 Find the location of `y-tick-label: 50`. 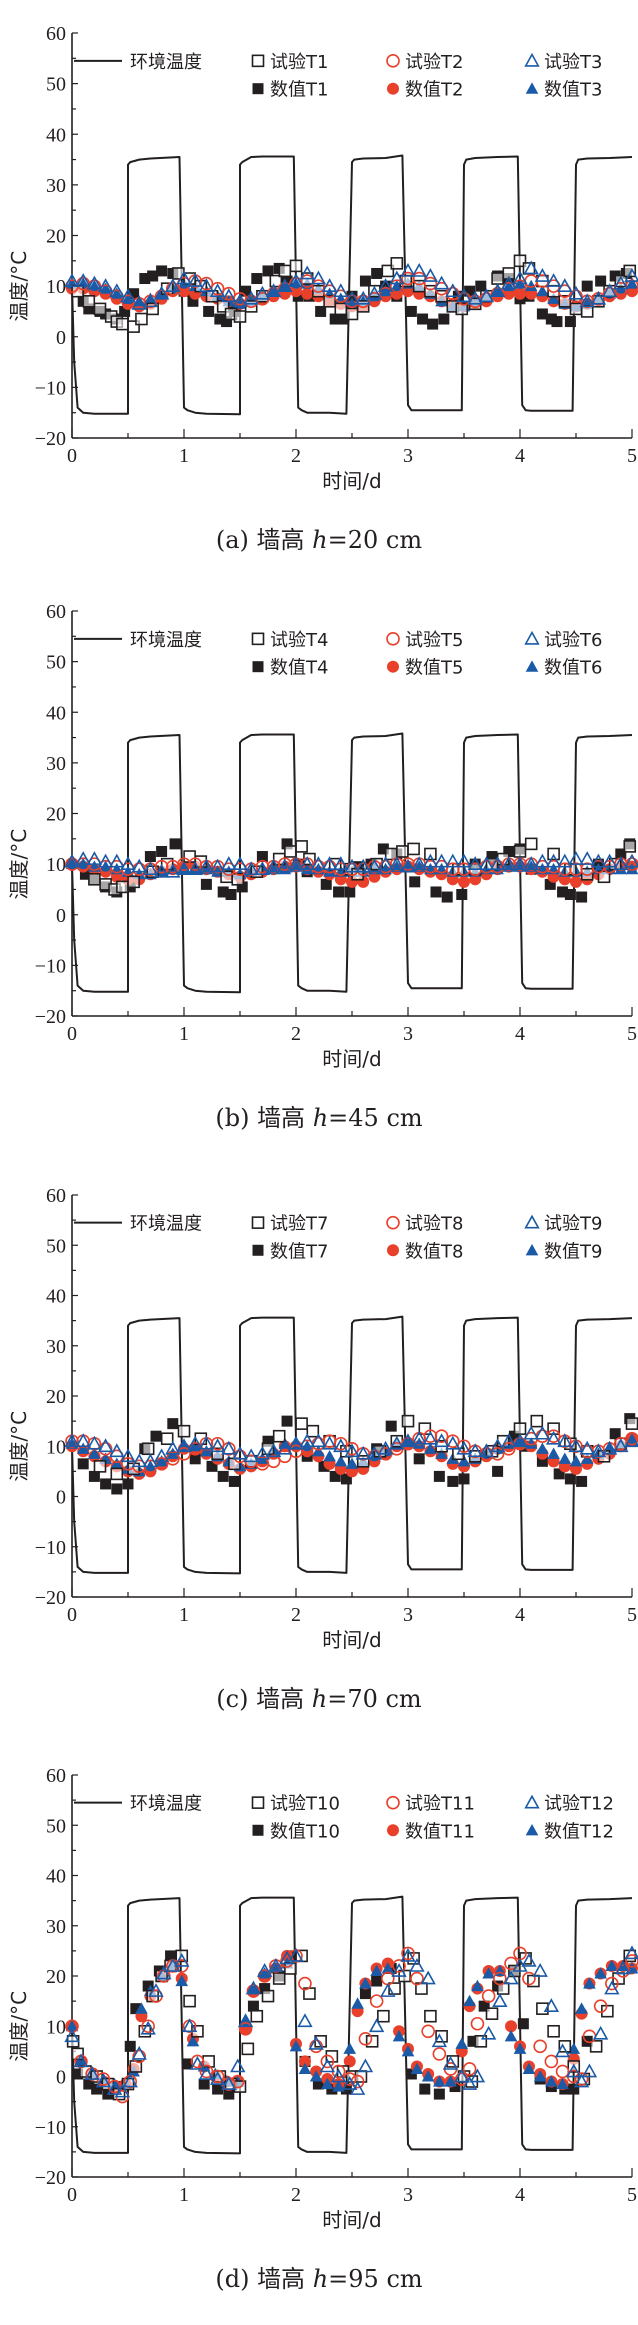

y-tick-label: 50 is located at coordinates (56, 85).